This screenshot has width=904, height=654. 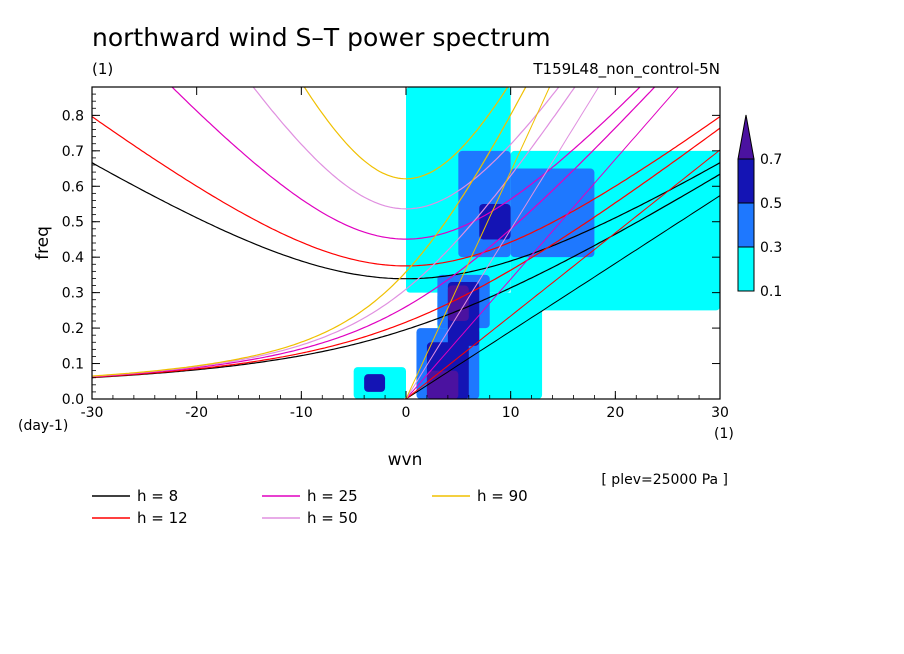 What do you see at coordinates (162, 518) in the screenshot?
I see `legend-label: h = 12` at bounding box center [162, 518].